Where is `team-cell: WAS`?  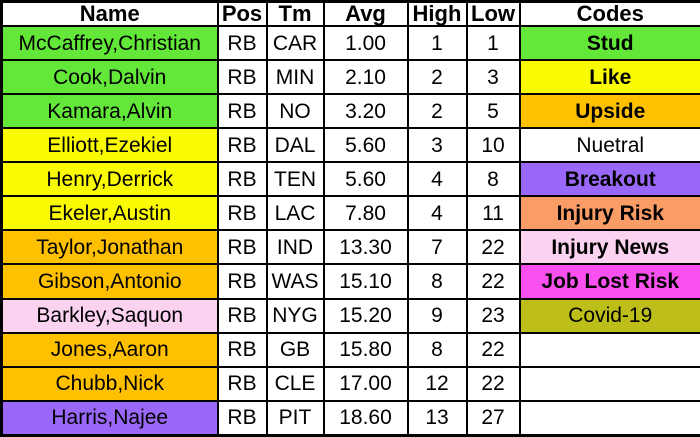 team-cell: WAS is located at coordinates (295, 281).